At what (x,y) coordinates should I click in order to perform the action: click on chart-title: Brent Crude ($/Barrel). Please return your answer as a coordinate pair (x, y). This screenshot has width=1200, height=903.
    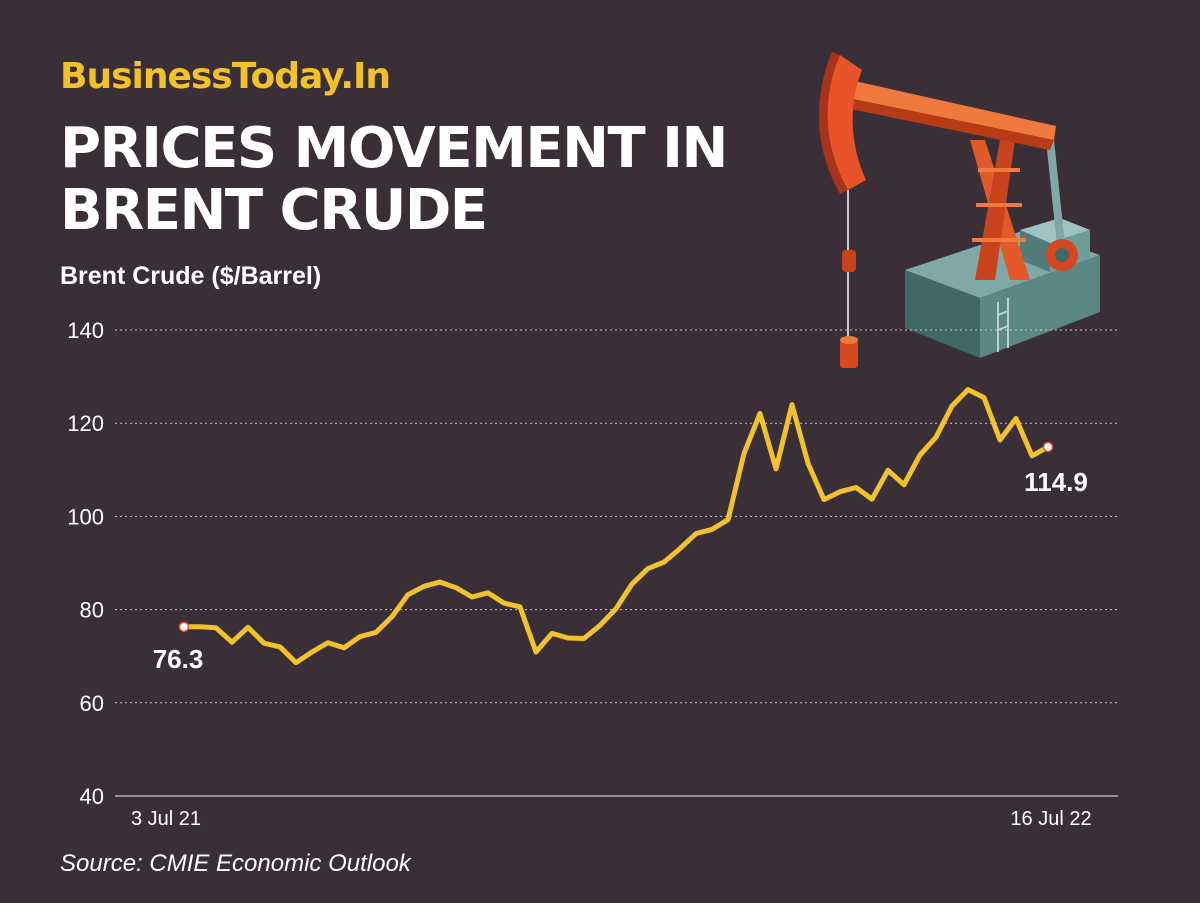
    Looking at the image, I should click on (191, 276).